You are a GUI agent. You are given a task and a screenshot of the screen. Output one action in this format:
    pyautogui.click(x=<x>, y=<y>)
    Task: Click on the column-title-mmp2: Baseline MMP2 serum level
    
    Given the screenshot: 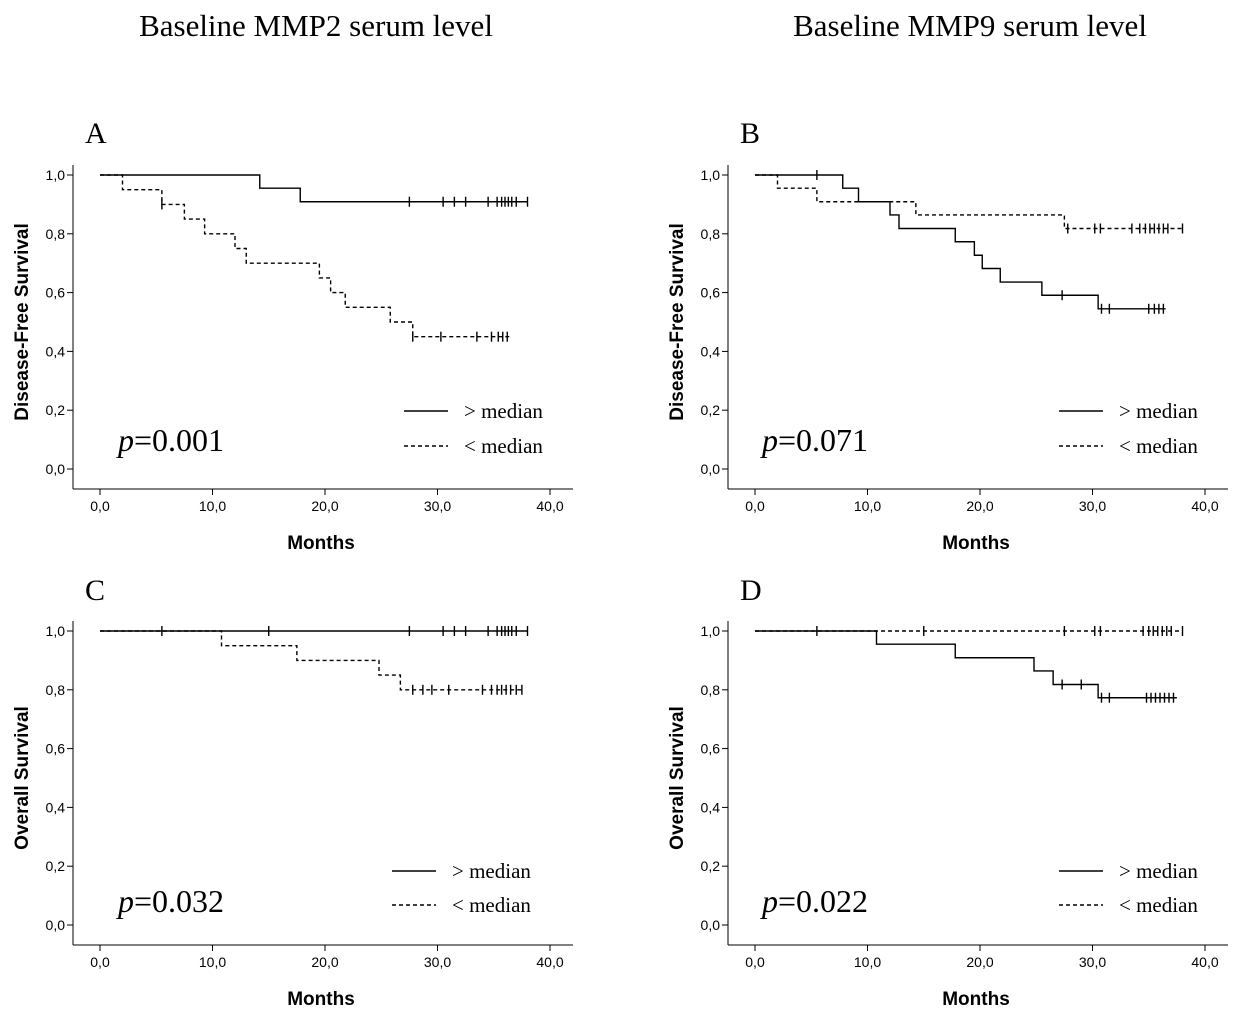 What is the action you would take?
    pyautogui.click(x=316, y=25)
    